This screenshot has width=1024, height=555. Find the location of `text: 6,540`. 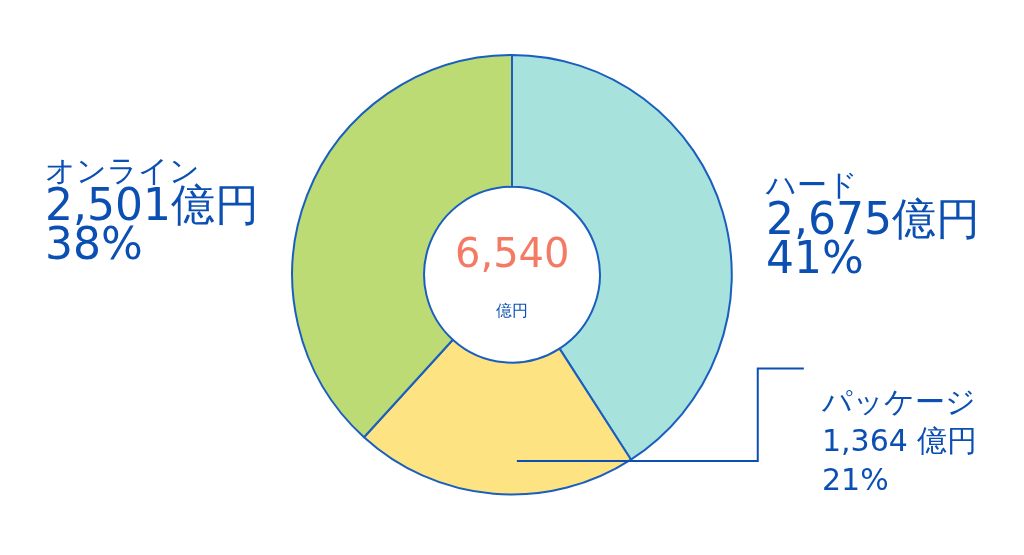

text: 6,540 is located at coordinates (512, 253).